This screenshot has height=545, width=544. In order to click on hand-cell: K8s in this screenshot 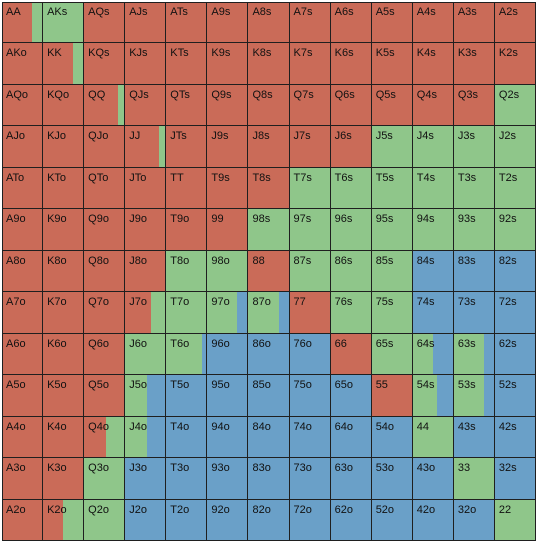, I will do `click(269, 64)`.